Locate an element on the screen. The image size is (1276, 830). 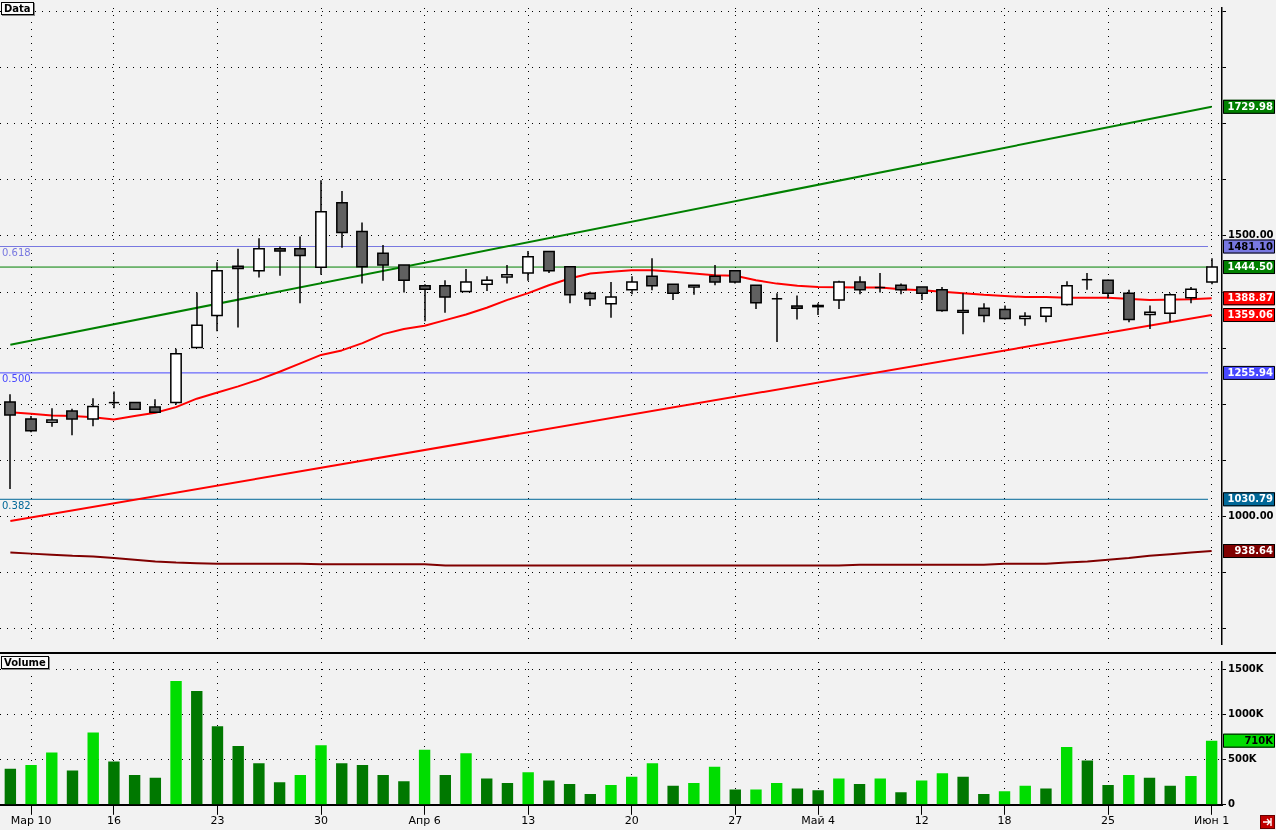
annotation: 1444.50 is located at coordinates (1250, 267).